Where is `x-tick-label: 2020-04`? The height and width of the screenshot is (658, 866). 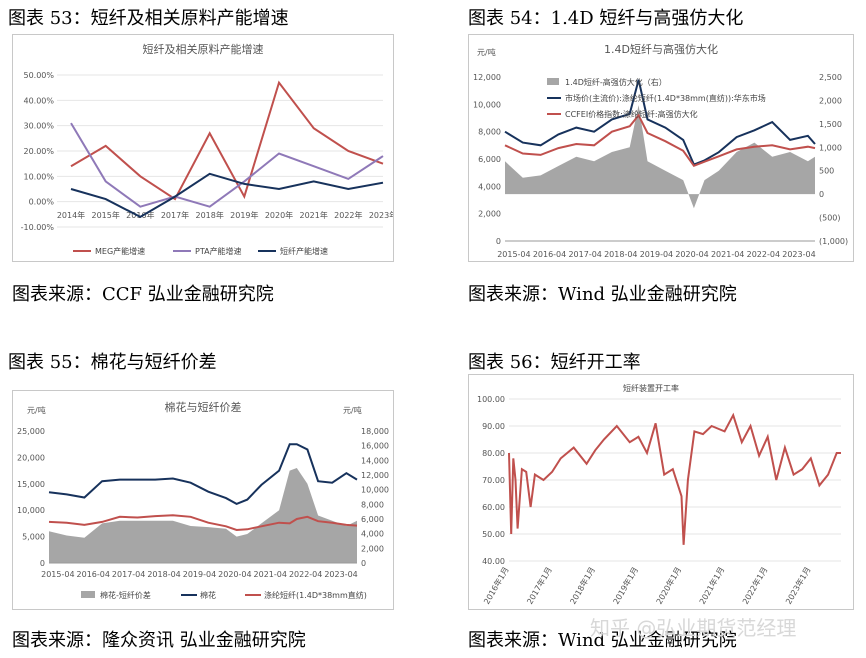
x-tick-label: 2020-04 is located at coordinates (234, 574).